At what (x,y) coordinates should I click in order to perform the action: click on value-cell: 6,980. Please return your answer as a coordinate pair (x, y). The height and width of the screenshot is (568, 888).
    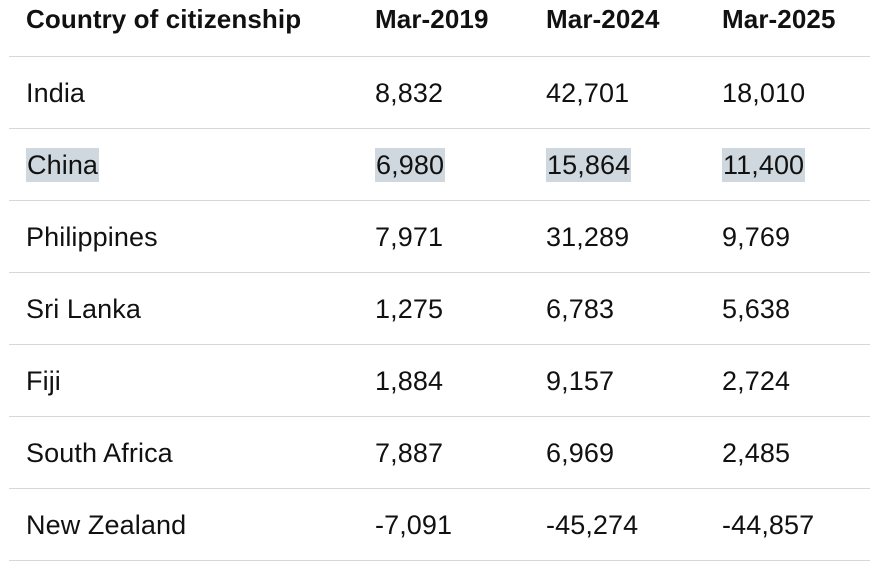
    Looking at the image, I should click on (443, 164).